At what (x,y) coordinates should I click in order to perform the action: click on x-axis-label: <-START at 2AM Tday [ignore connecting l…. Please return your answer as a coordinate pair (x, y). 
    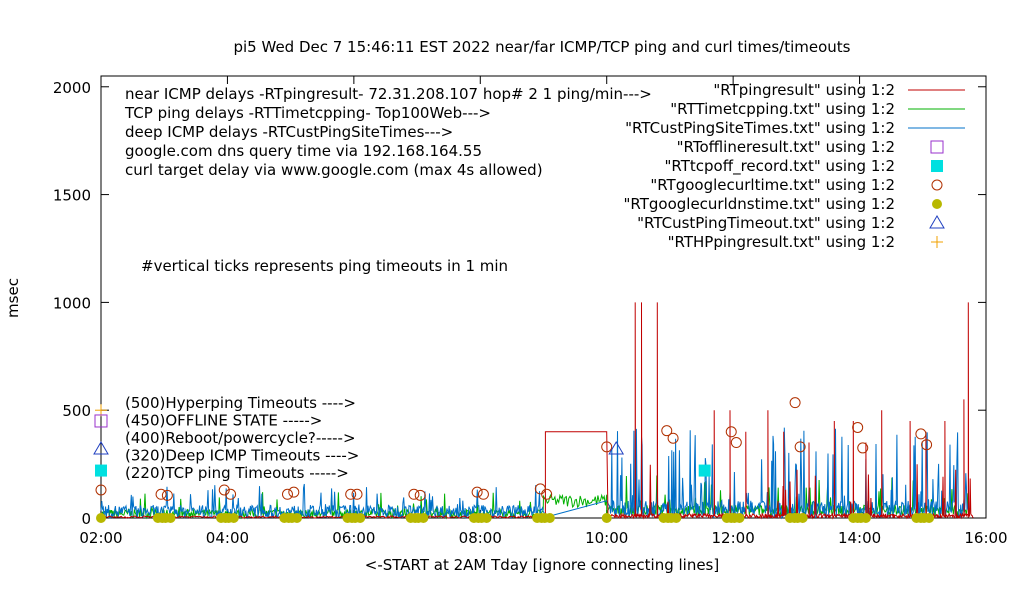
    Looking at the image, I should click on (542, 565).